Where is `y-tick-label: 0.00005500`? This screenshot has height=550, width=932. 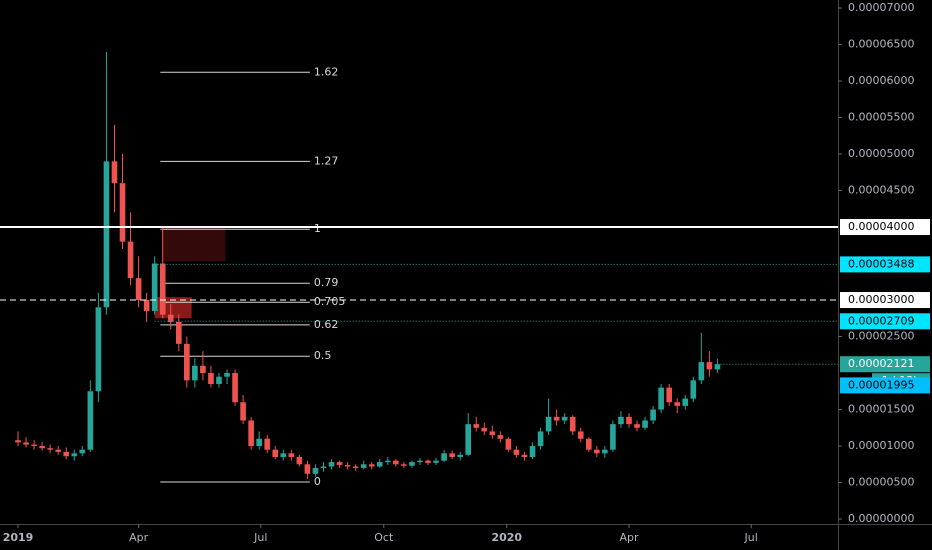
y-tick-label: 0.00005500 is located at coordinates (881, 117).